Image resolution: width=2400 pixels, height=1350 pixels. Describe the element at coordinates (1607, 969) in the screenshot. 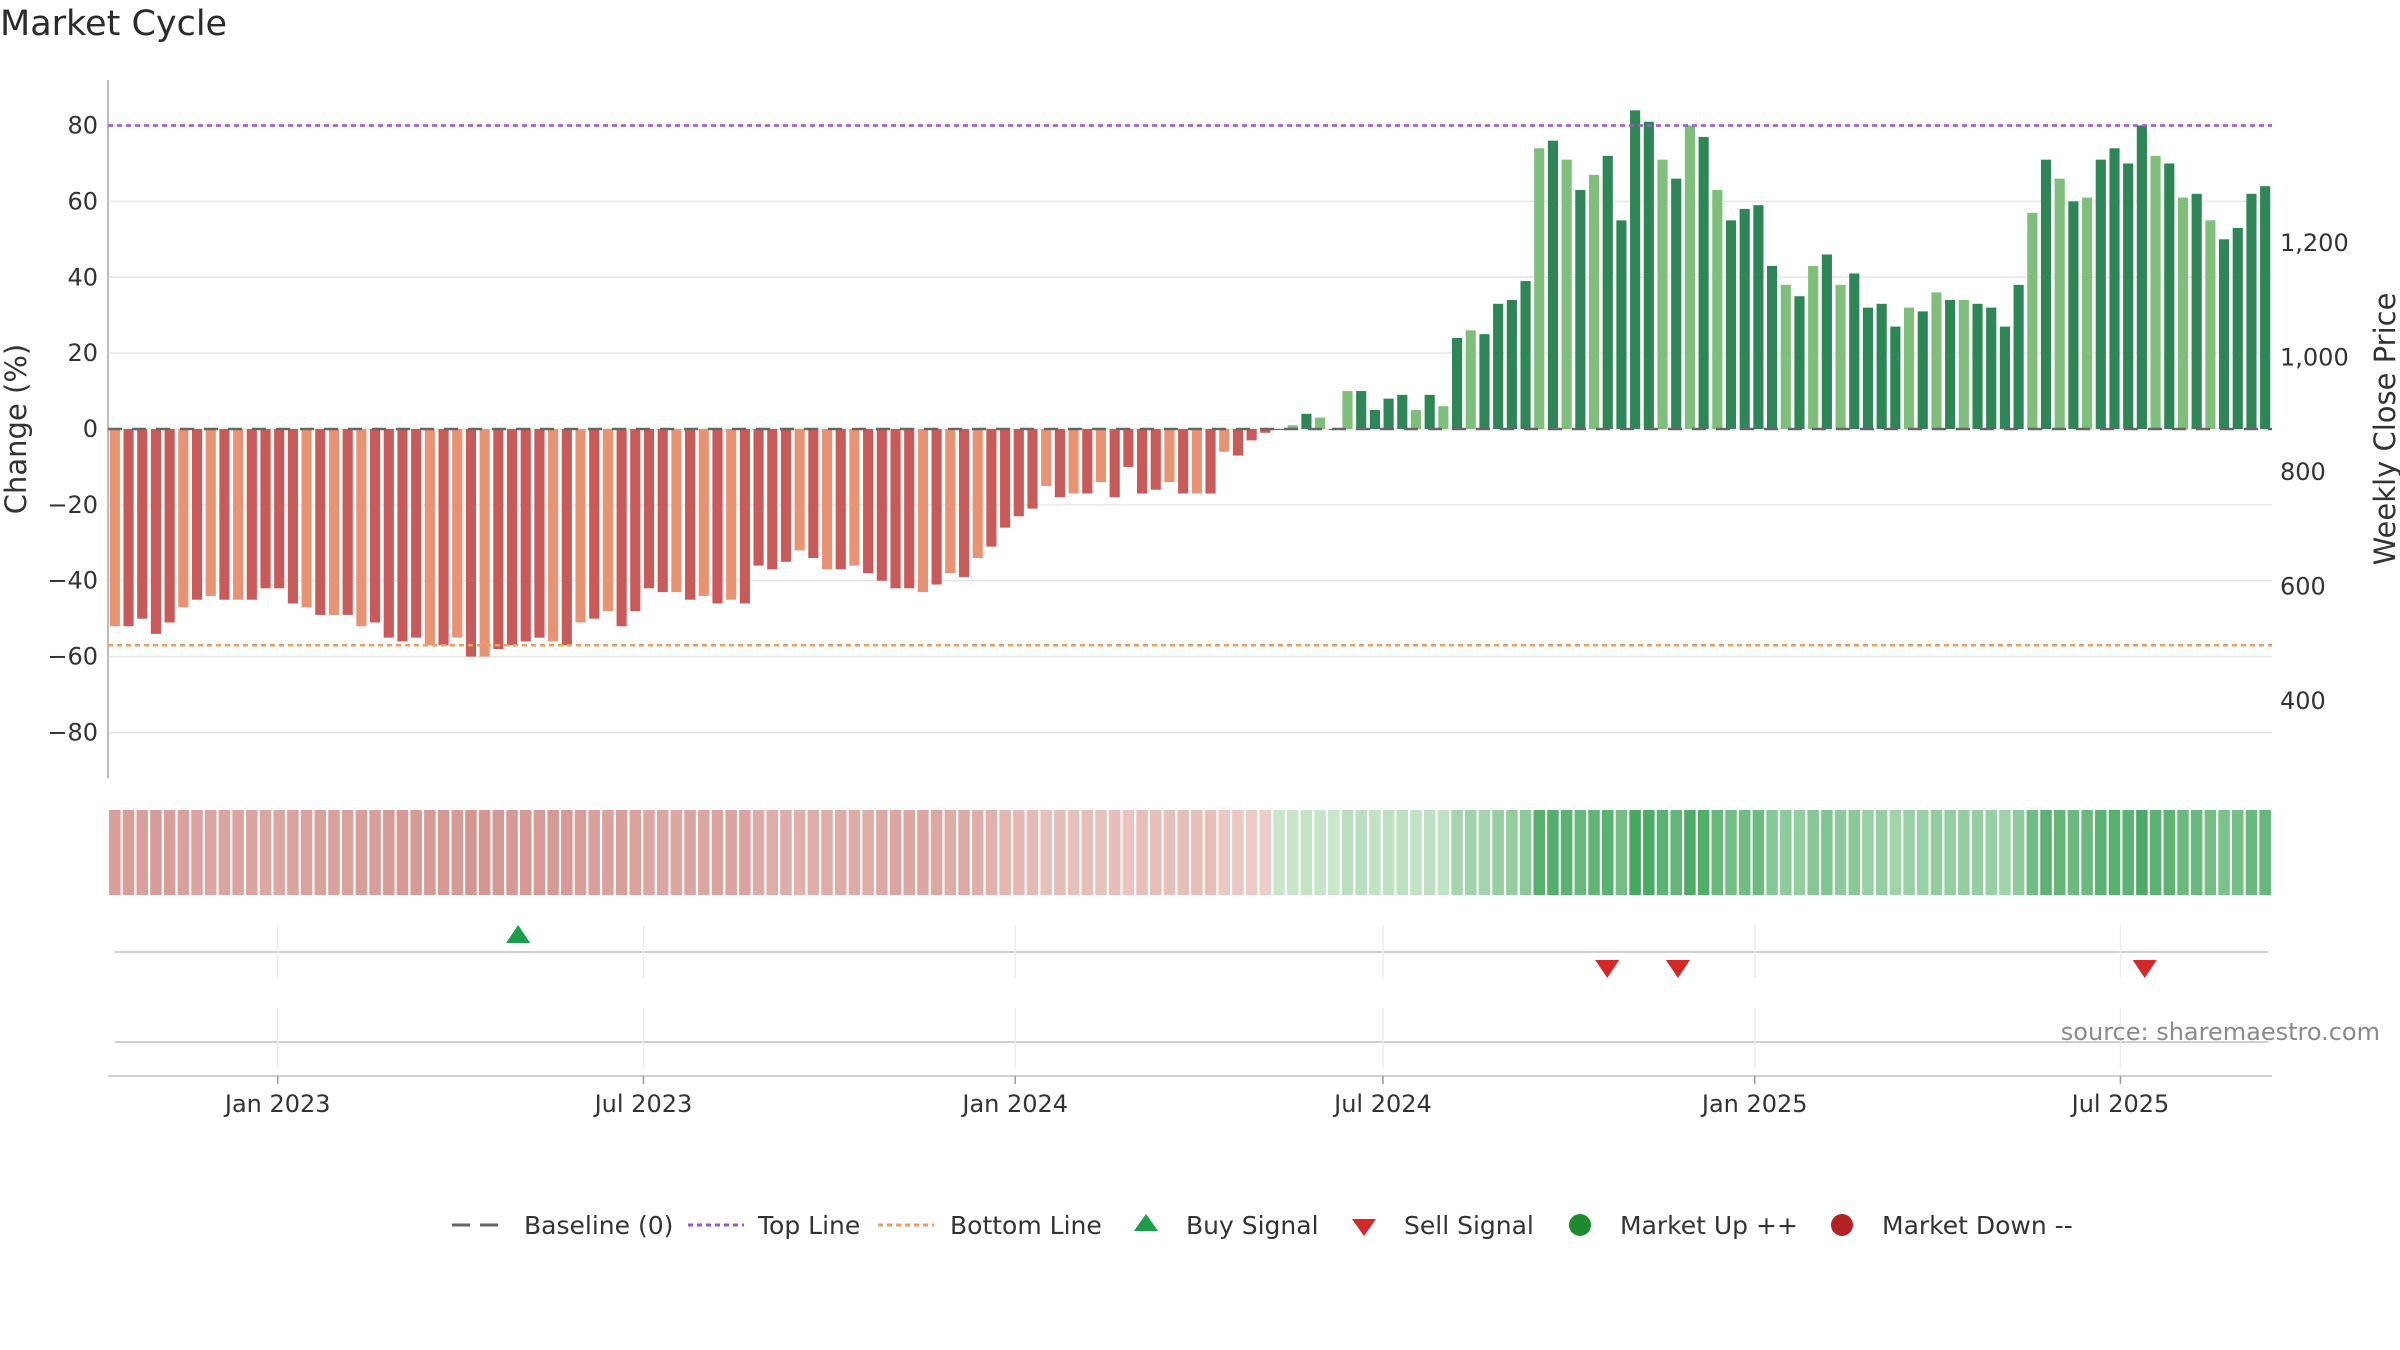

I see `sell-signal-marker` at that location.